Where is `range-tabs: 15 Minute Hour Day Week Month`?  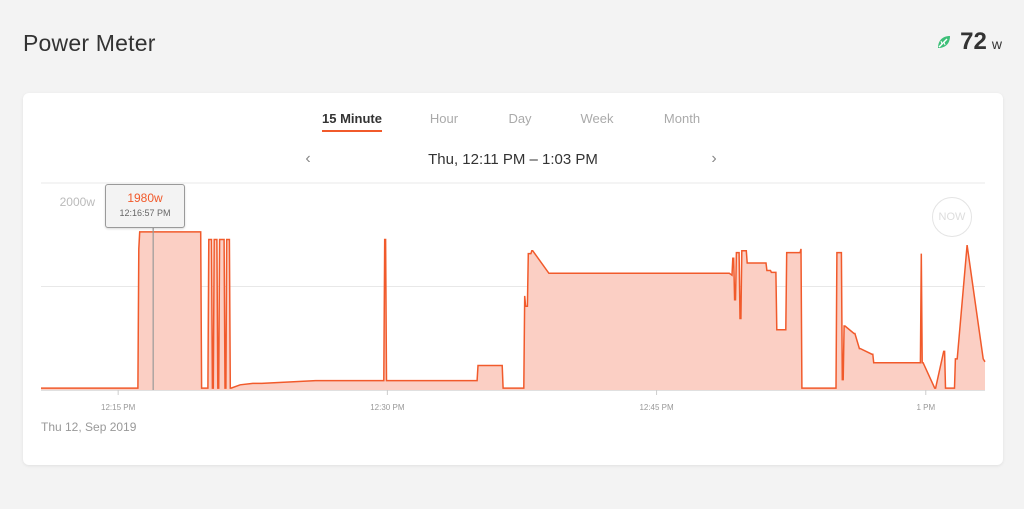
range-tabs: 15 Minute Hour Day Week Month is located at coordinates (513, 123).